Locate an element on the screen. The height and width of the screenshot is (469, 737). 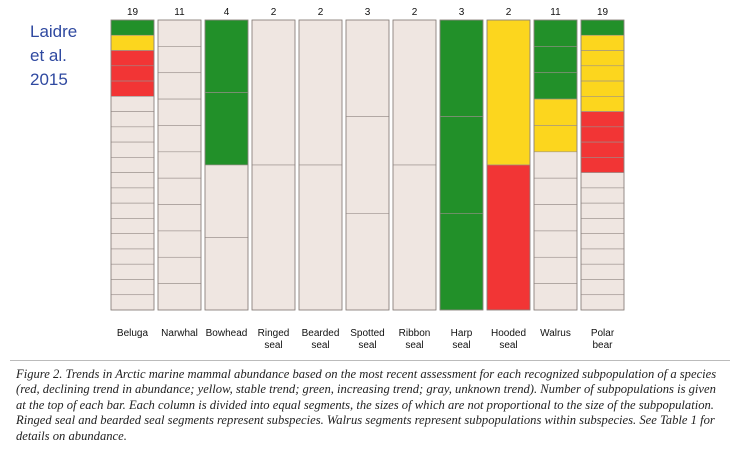
species-label: Ribbon is located at coordinates (415, 333).